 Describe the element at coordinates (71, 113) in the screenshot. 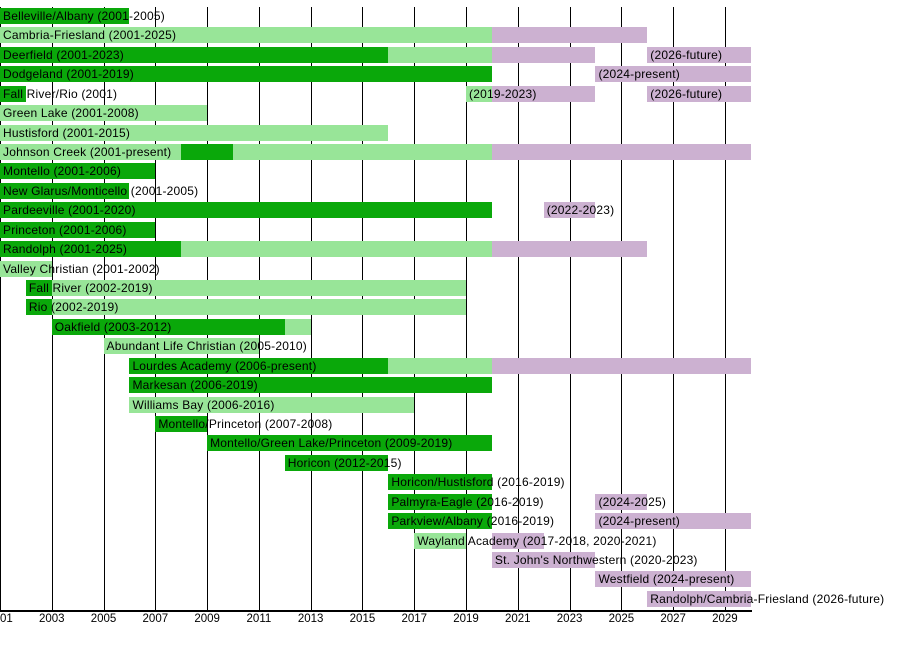

I see `row-label-green-lake: Green Lake (2001-2008)` at that location.